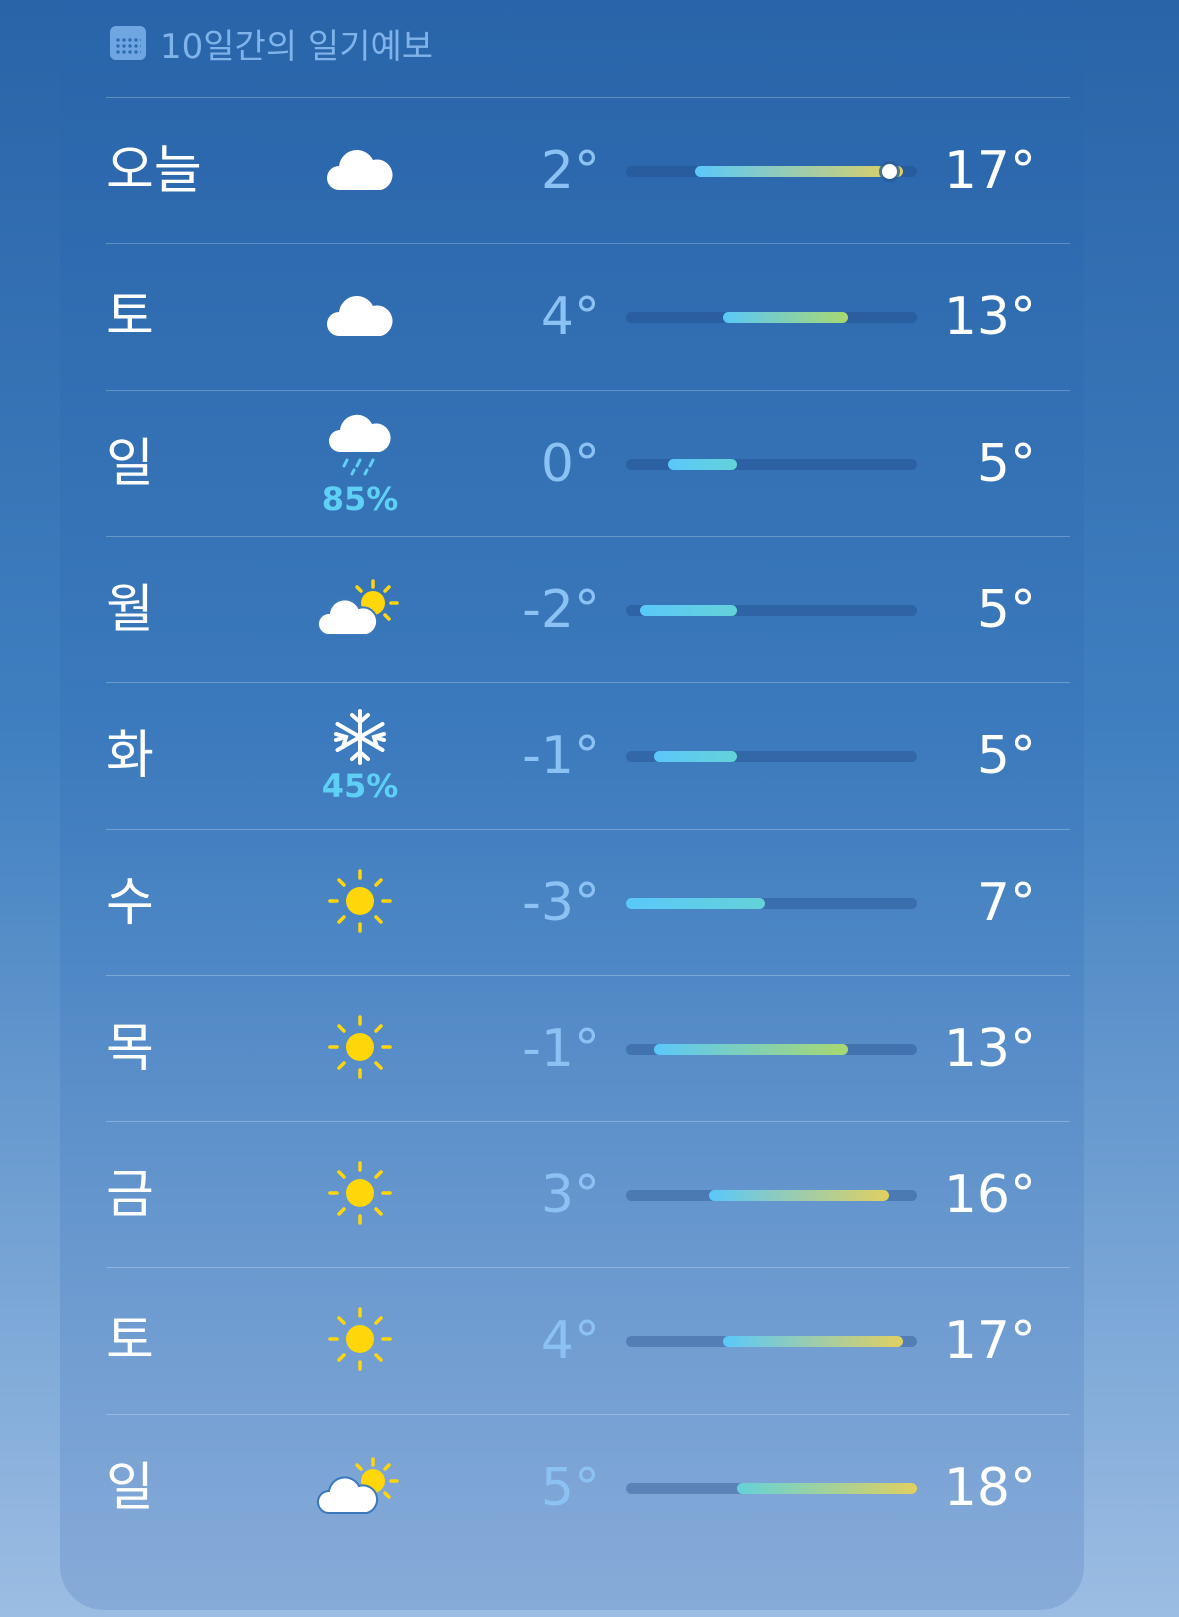 The image size is (1179, 1617). I want to click on forecast-row: 수 -3° 7°, so click(588, 902).